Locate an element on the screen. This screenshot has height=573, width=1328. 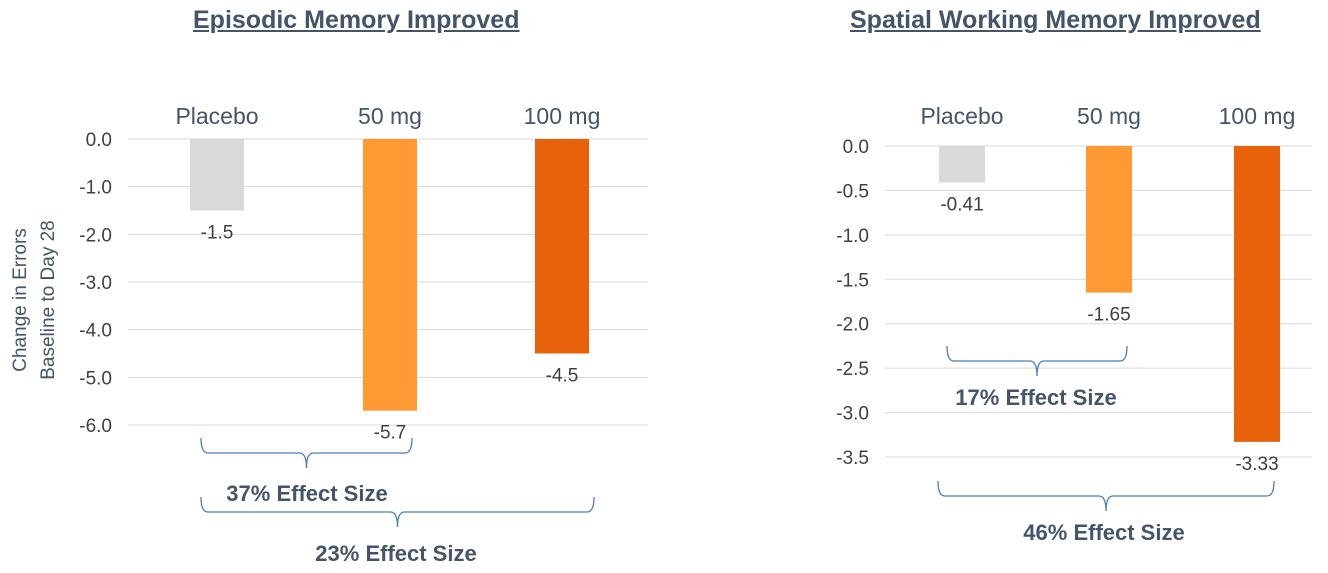
y-tick-label-1-5: -2.5 is located at coordinates (852, 369).